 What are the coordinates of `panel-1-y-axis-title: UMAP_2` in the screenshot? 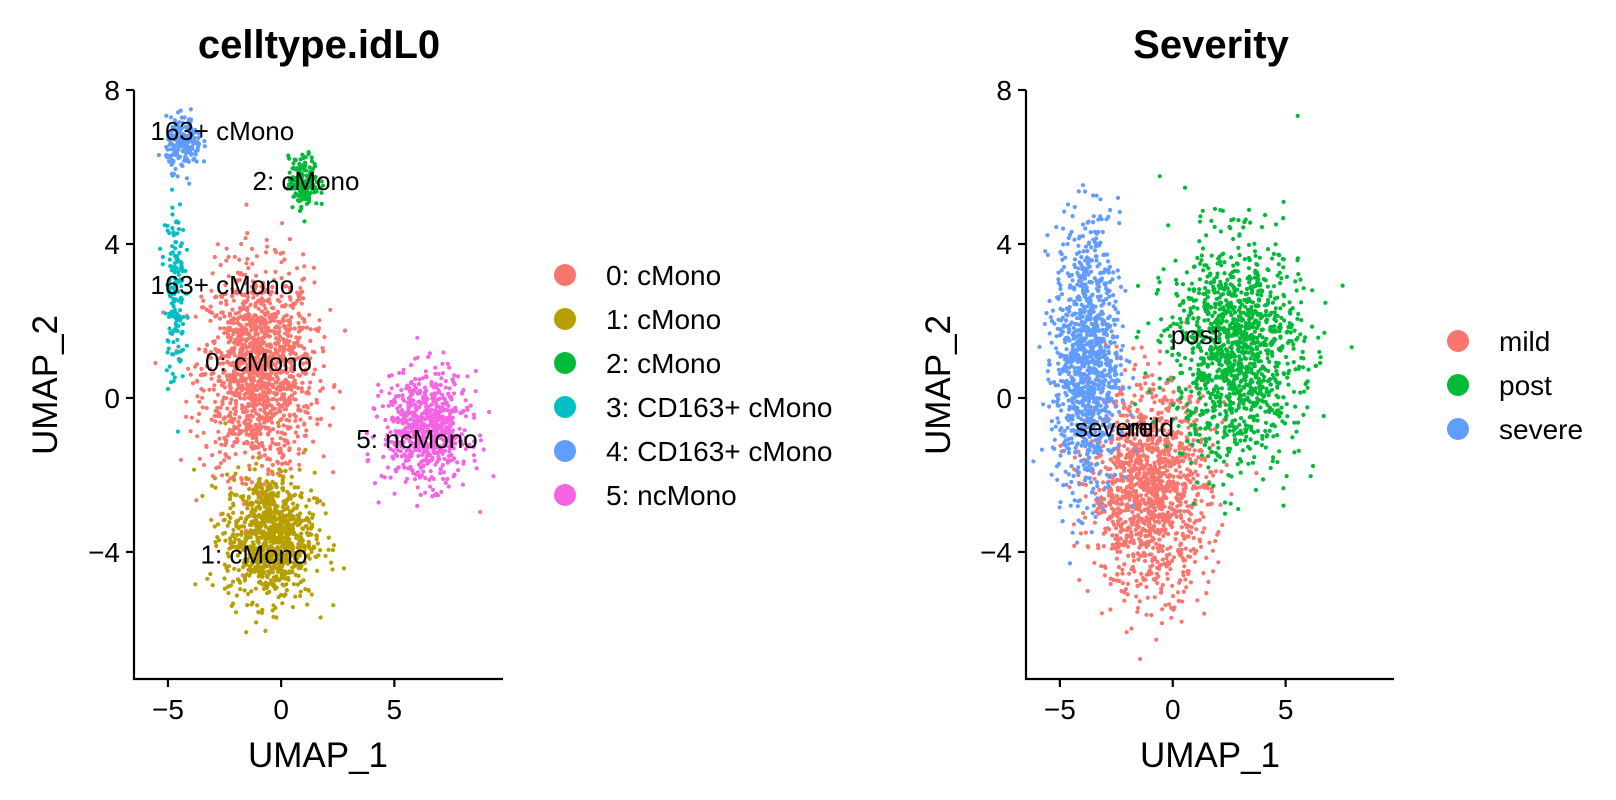 It's located at (45, 385).